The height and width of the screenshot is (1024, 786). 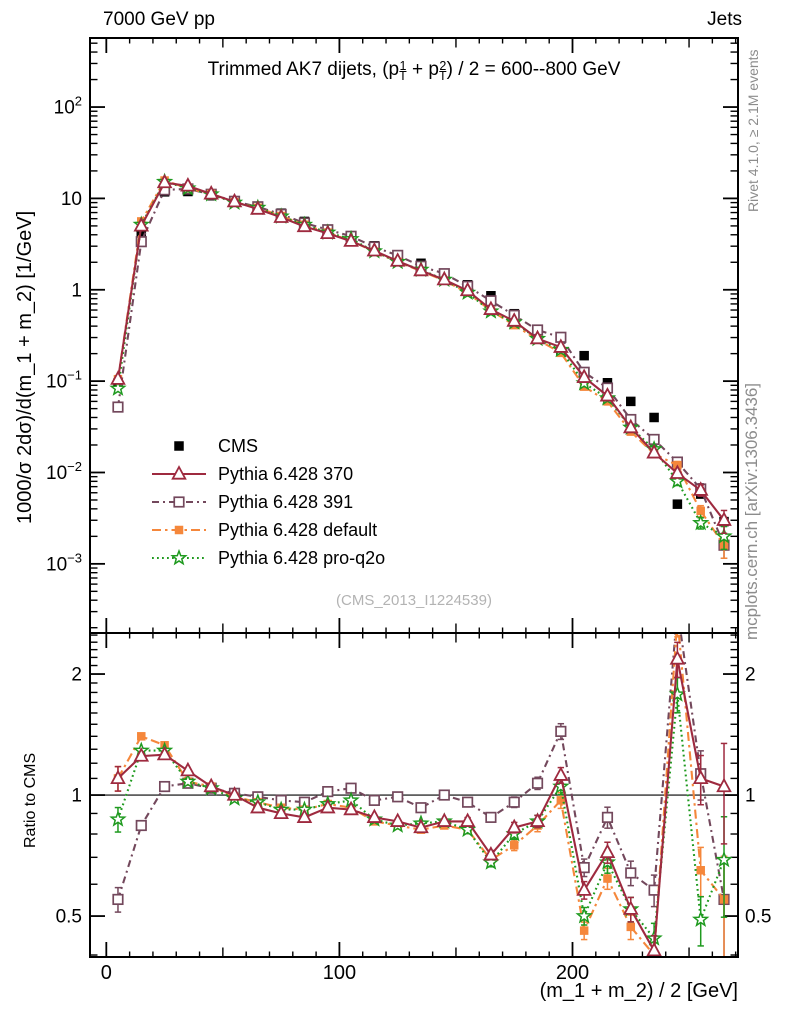 I want to click on legend-marker-pythia-370-icon, so click(x=179, y=472).